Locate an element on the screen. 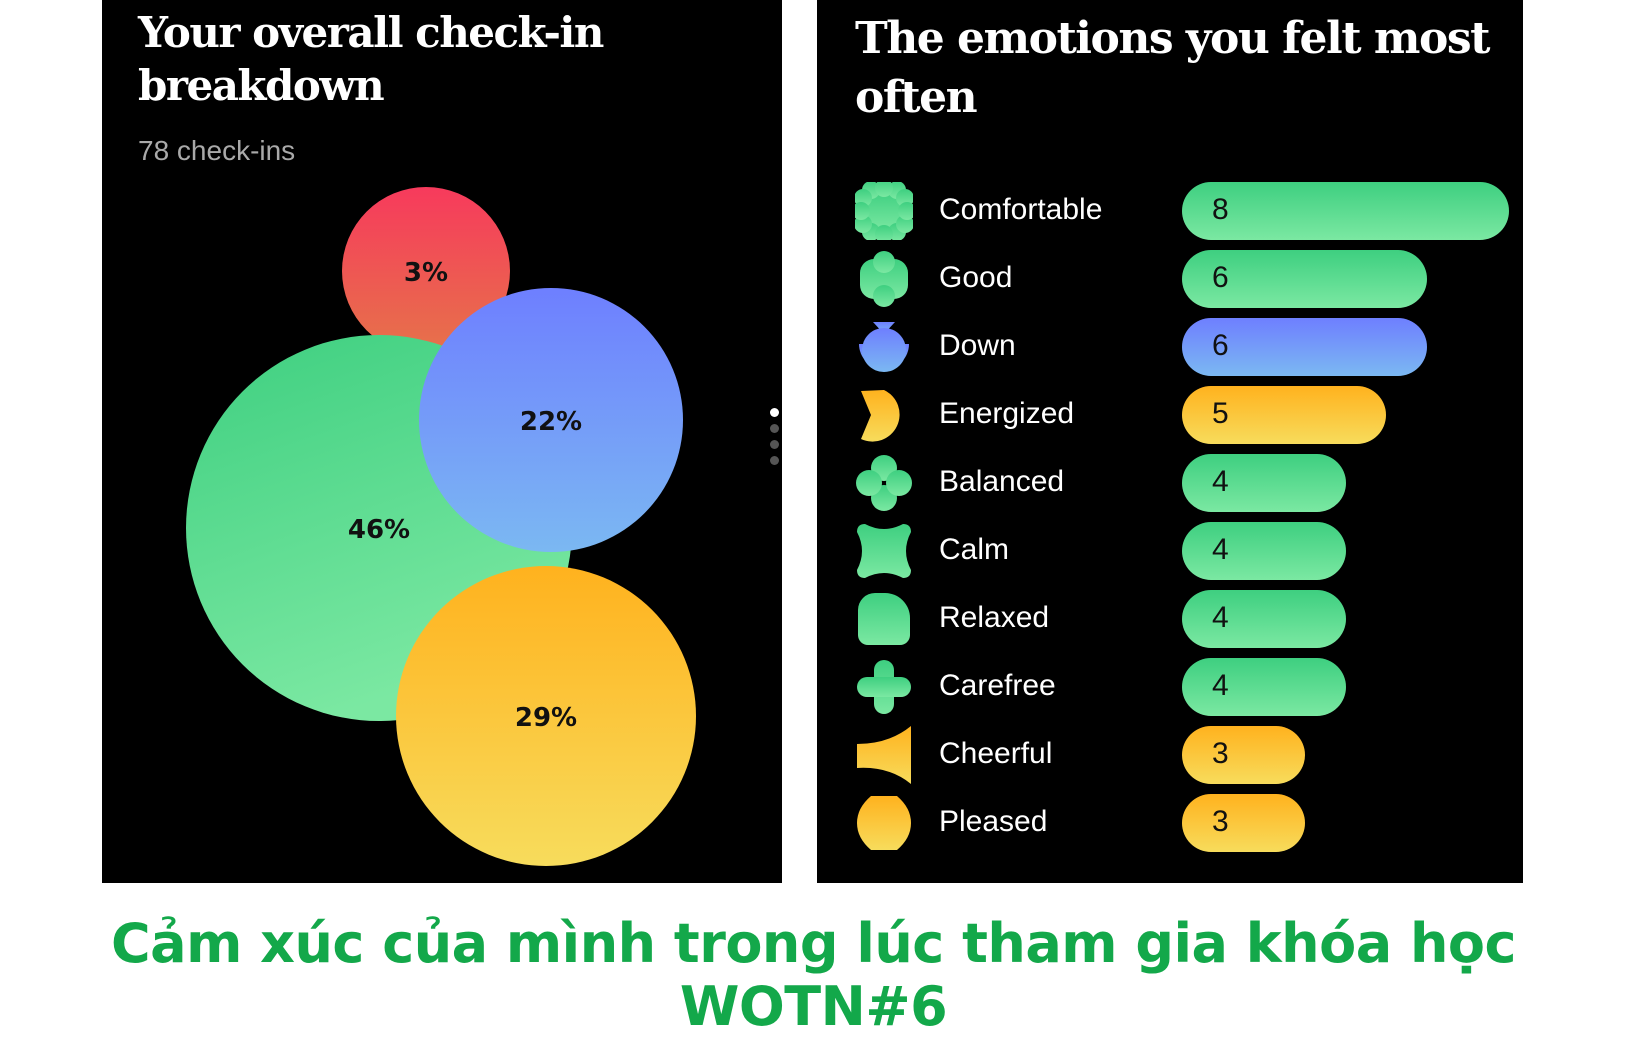 The width and height of the screenshot is (1627, 1038). emotion-label: Good is located at coordinates (976, 277).